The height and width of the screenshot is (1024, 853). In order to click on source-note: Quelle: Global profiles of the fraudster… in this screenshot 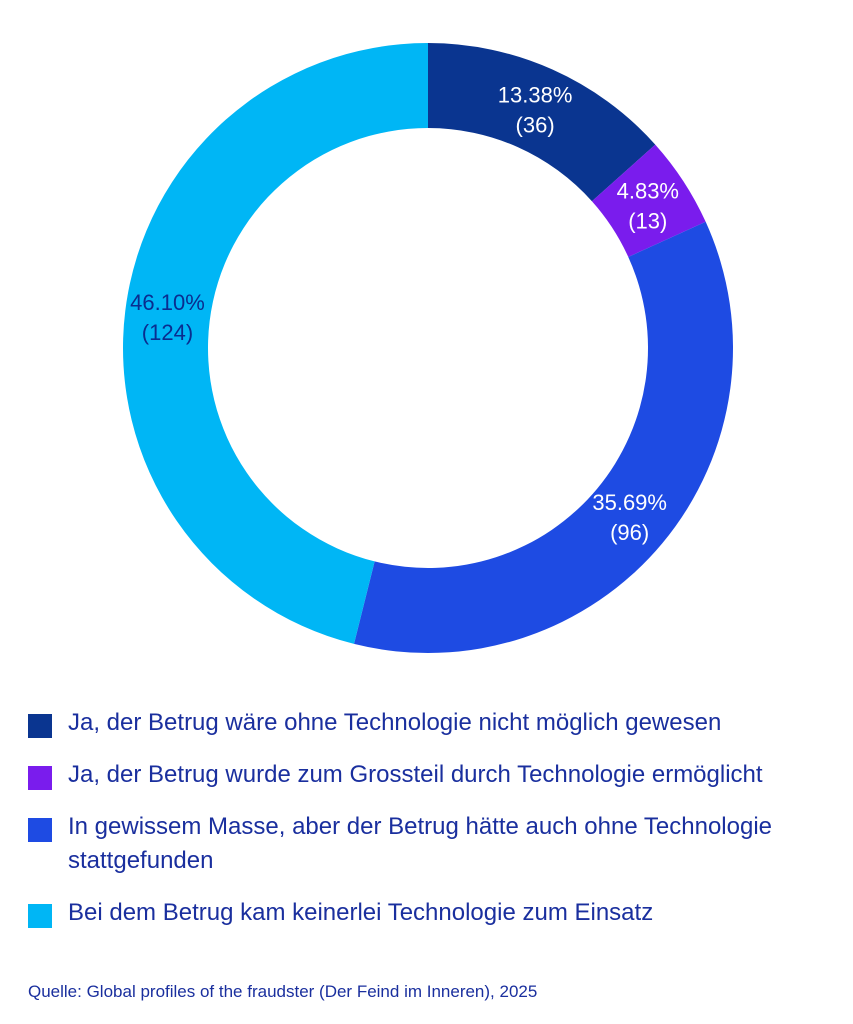, I will do `click(283, 991)`.